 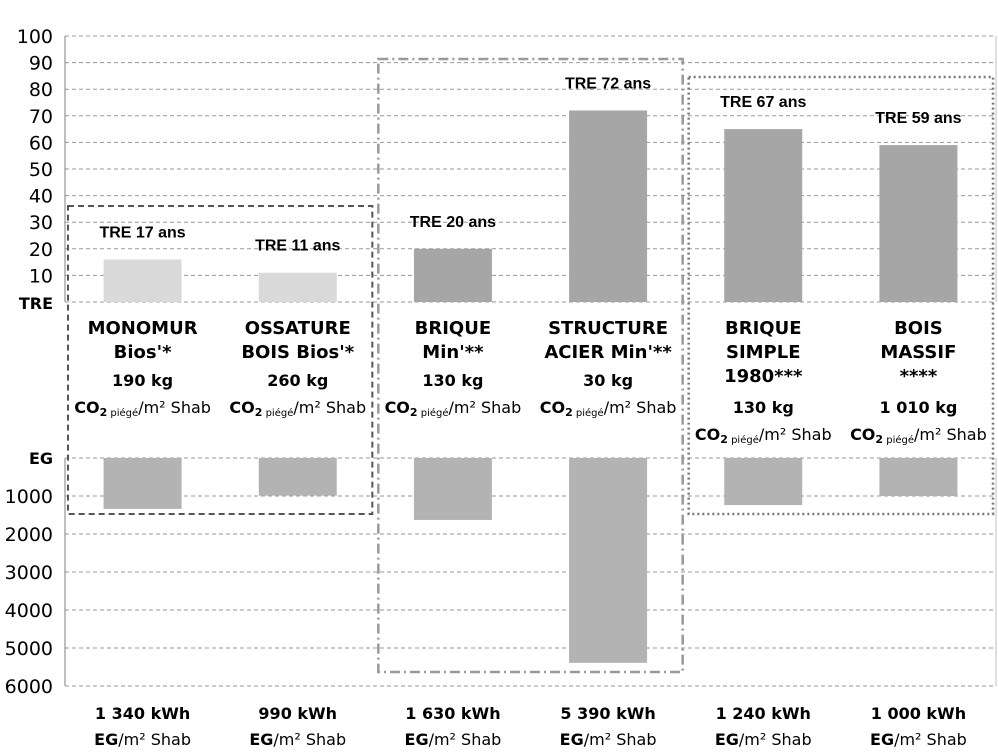 I want to click on y-tick-label: 60, so click(x=41, y=143).